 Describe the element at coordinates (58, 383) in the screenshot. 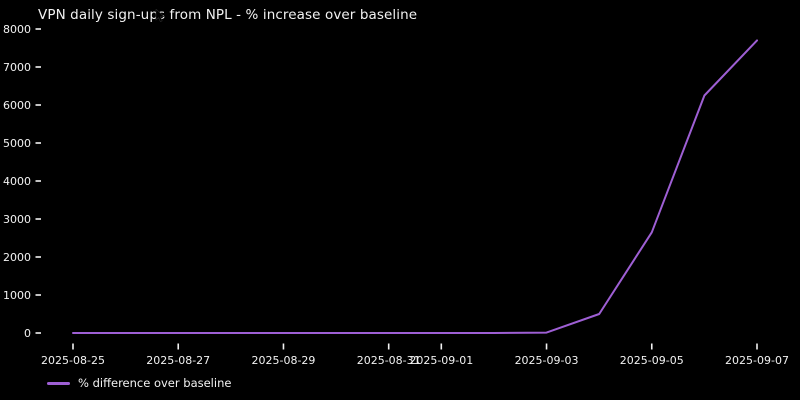

I see `legend-line-swatch` at that location.